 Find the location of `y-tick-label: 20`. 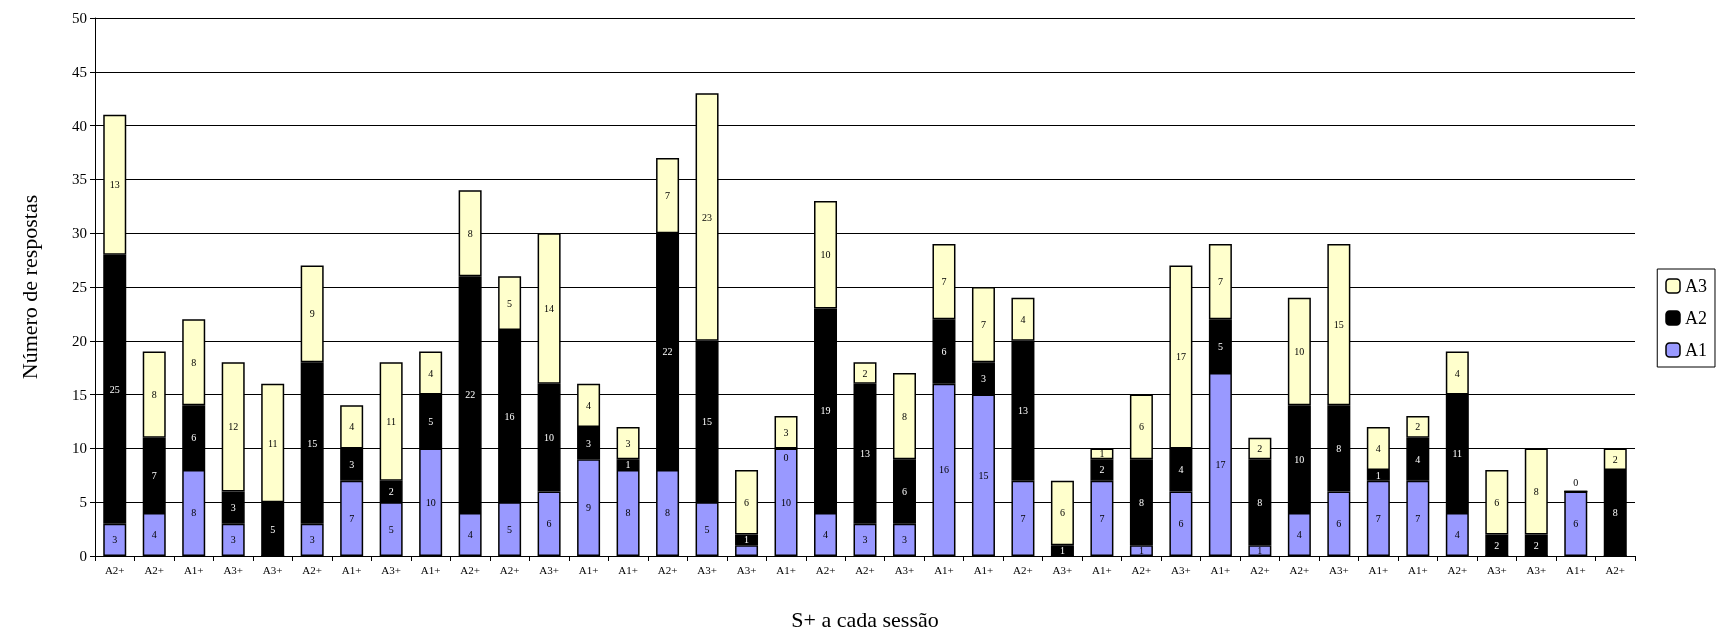

y-tick-label: 20 is located at coordinates (79, 340).